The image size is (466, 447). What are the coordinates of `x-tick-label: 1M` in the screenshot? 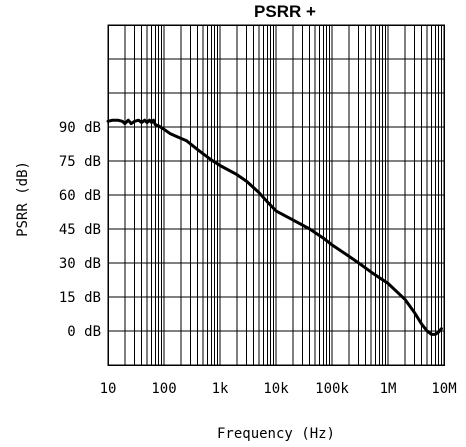 It's located at (388, 389).